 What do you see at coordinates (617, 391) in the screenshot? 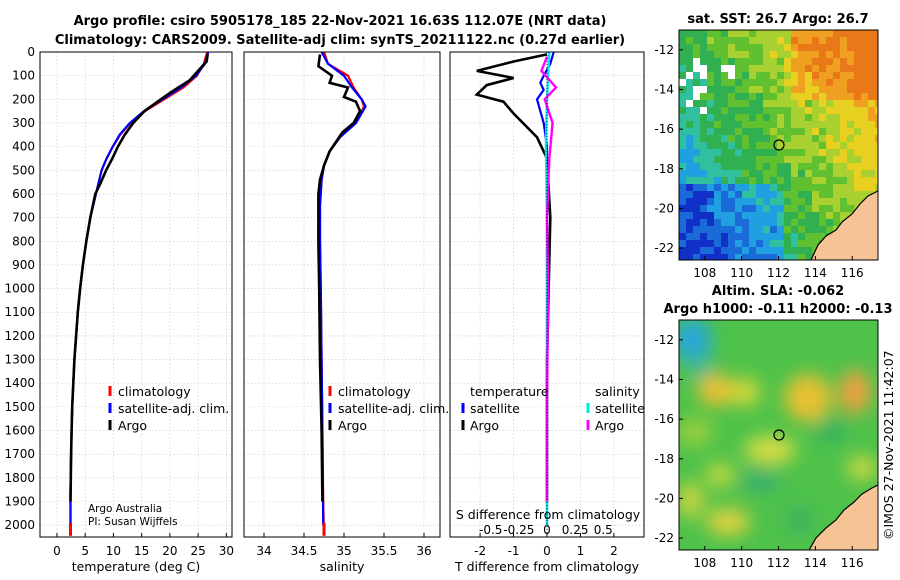
I see `legend-title-salinity: salinity` at bounding box center [617, 391].